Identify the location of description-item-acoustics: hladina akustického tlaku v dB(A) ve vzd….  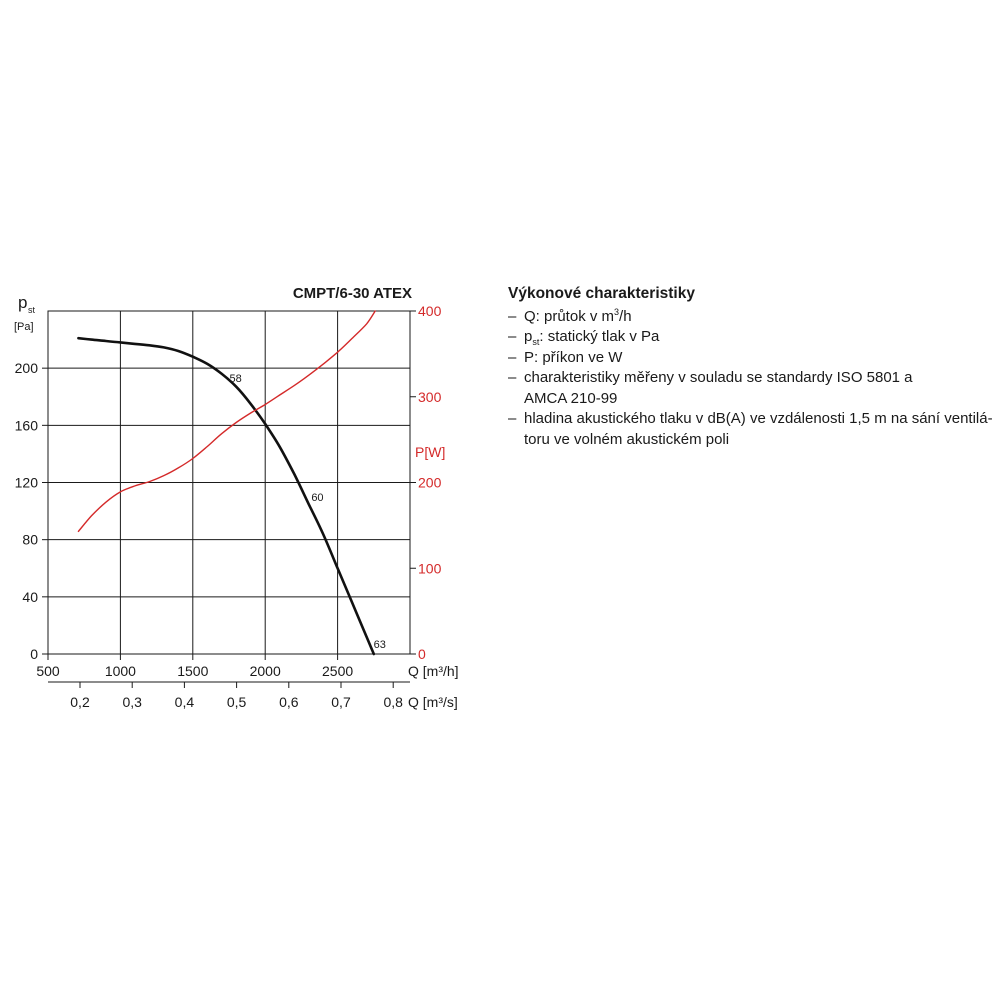
(753, 429).